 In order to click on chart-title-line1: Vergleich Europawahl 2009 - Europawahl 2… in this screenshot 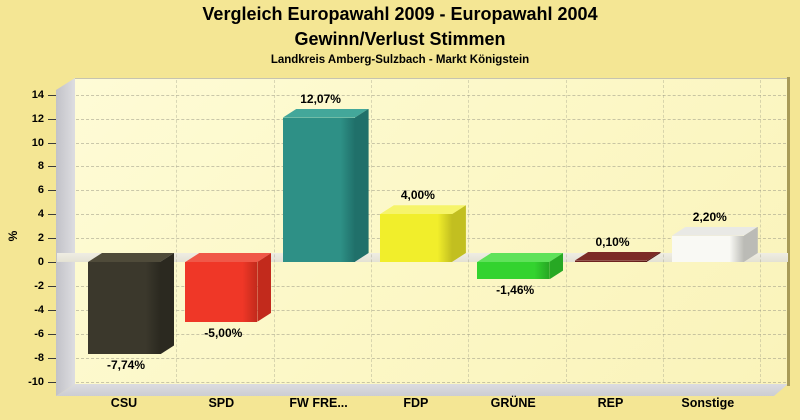, I will do `click(400, 14)`.